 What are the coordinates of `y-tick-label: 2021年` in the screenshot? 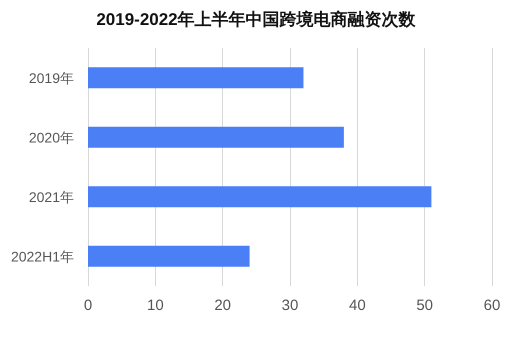 It's located at (51, 196).